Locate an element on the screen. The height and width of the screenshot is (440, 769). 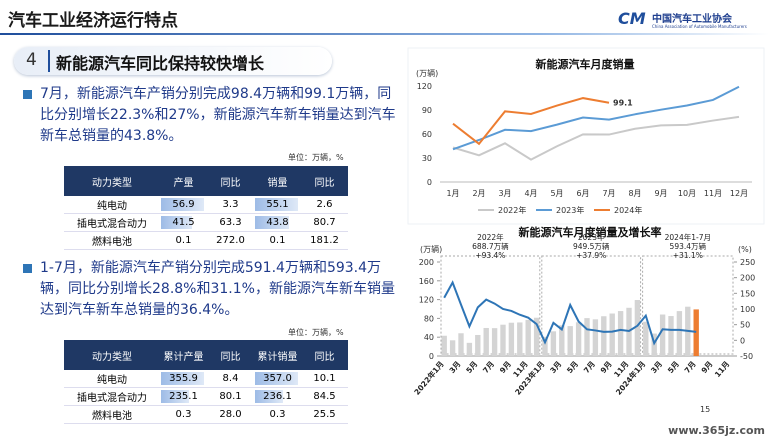
x-tick-label: 1月 is located at coordinates (452, 193).